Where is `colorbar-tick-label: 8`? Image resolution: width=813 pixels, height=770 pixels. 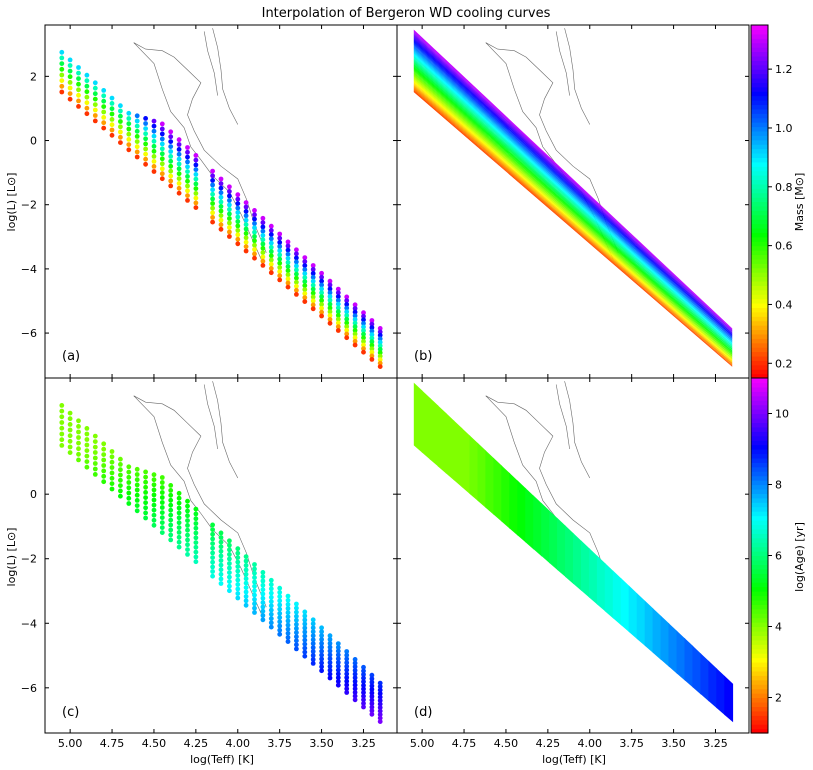
colorbar-tick-label: 8 is located at coordinates (778, 485).